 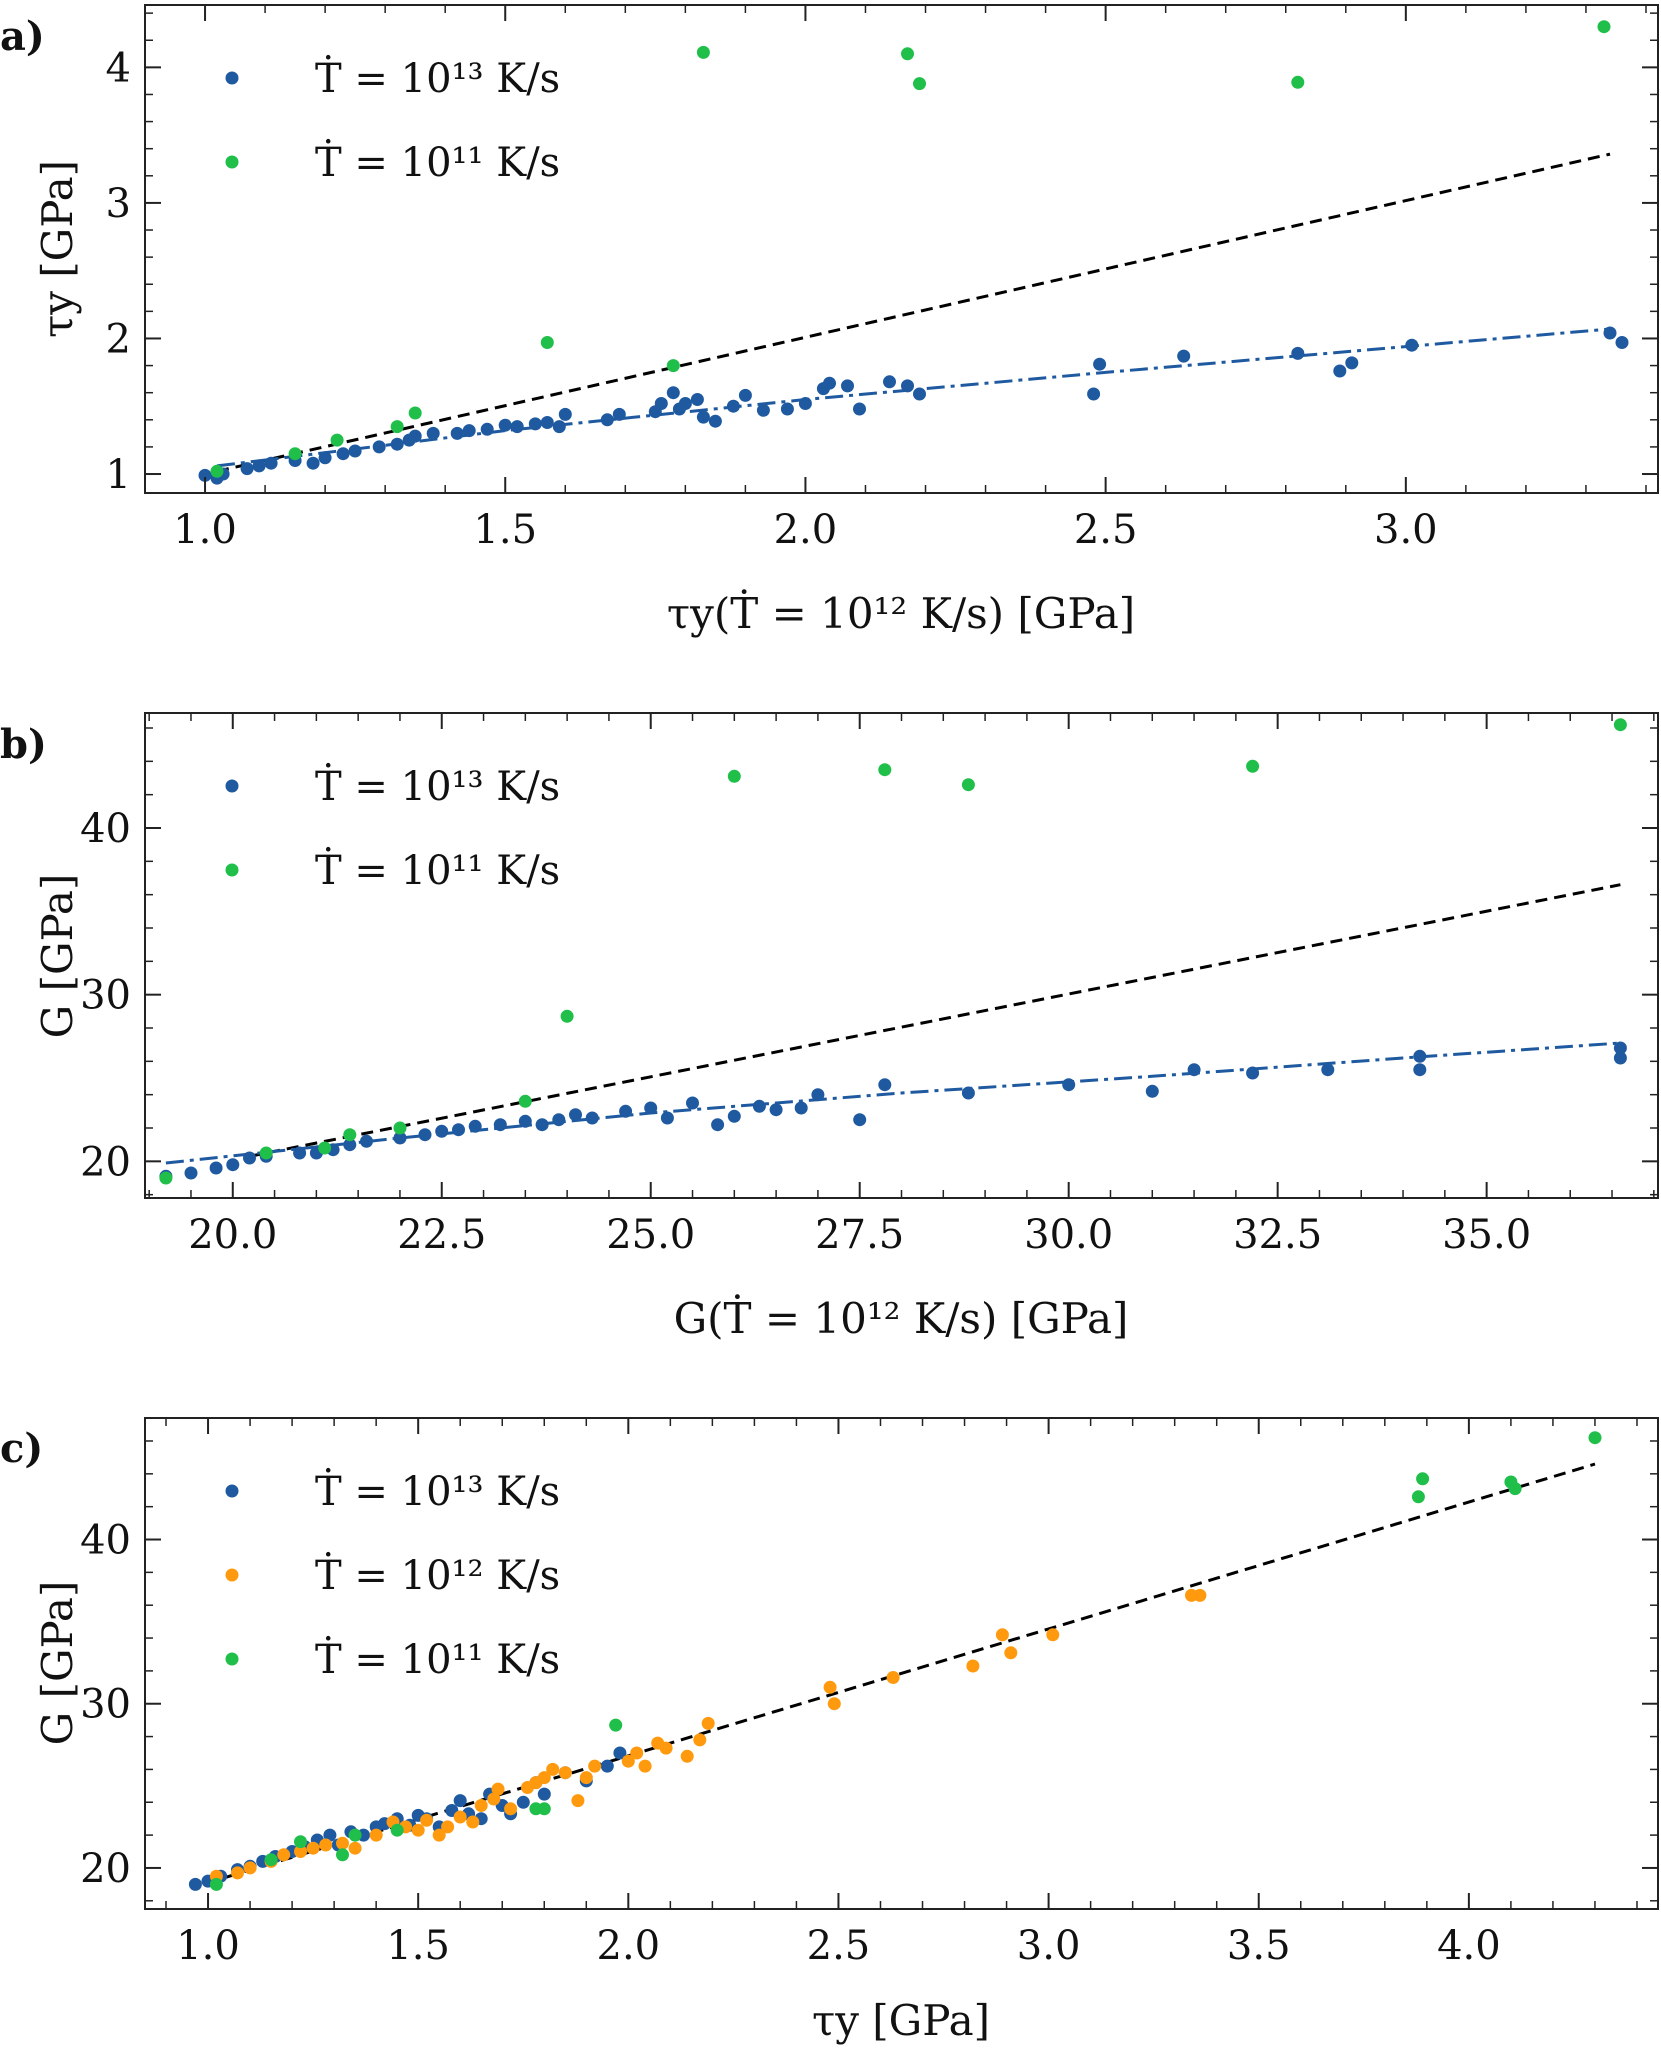 I want to click on x-tick-label: 2.0, so click(x=629, y=1946).